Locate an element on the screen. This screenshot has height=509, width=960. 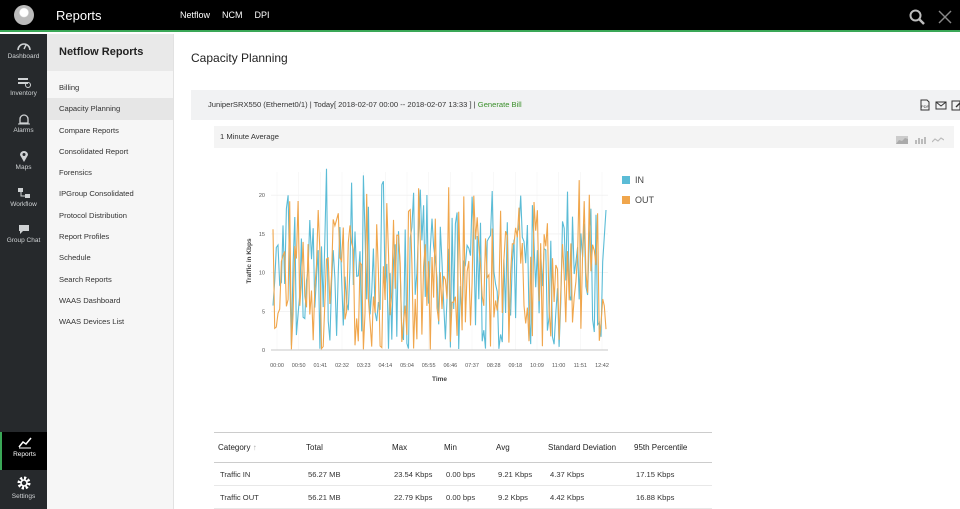
series-out-line is located at coordinates (439, 265).